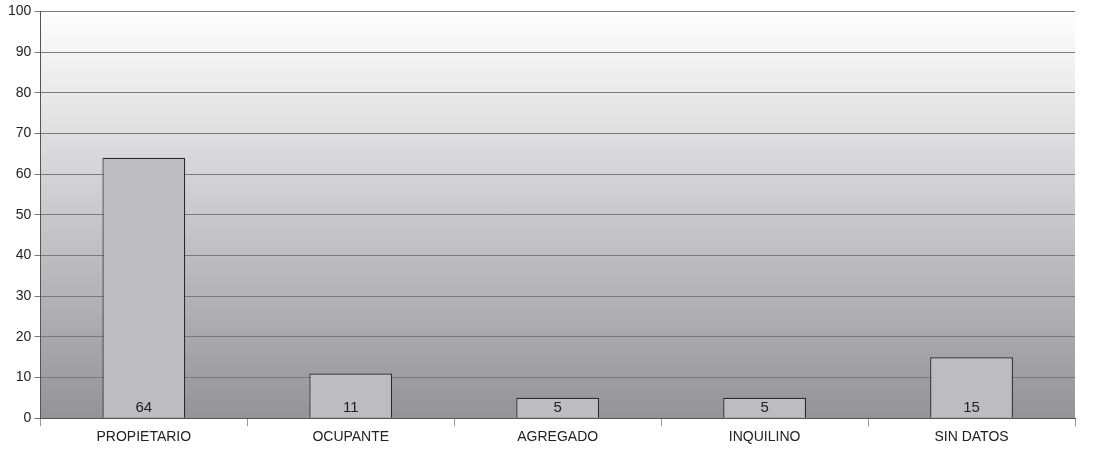 The image size is (1093, 449). I want to click on y-tick-label: 60, so click(23, 172).